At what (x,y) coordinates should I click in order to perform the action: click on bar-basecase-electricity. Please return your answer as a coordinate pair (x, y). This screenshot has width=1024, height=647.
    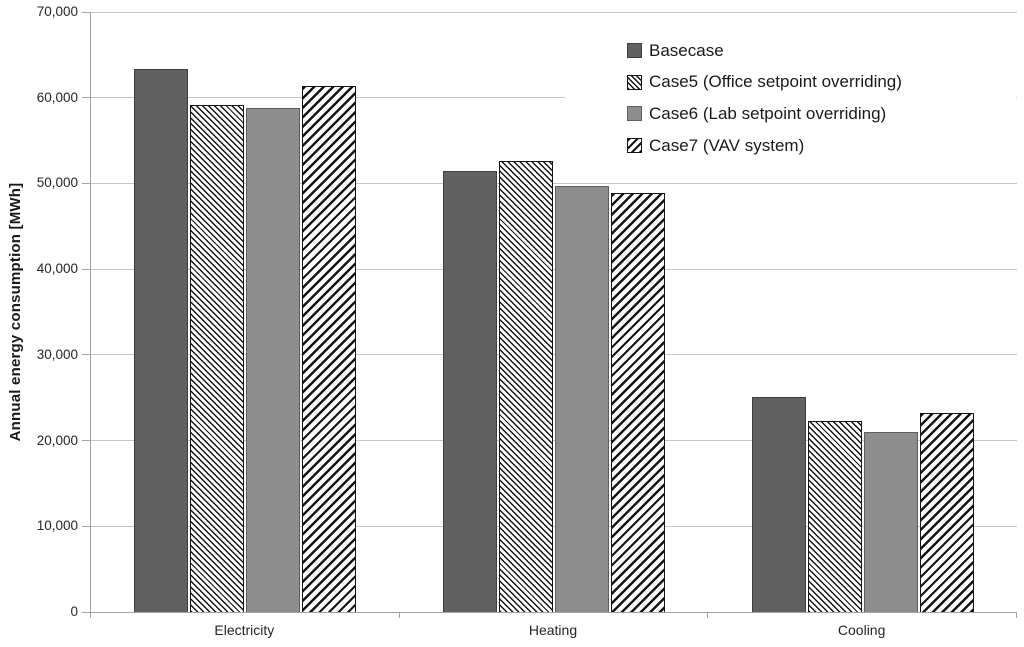
    Looking at the image, I should click on (161, 340).